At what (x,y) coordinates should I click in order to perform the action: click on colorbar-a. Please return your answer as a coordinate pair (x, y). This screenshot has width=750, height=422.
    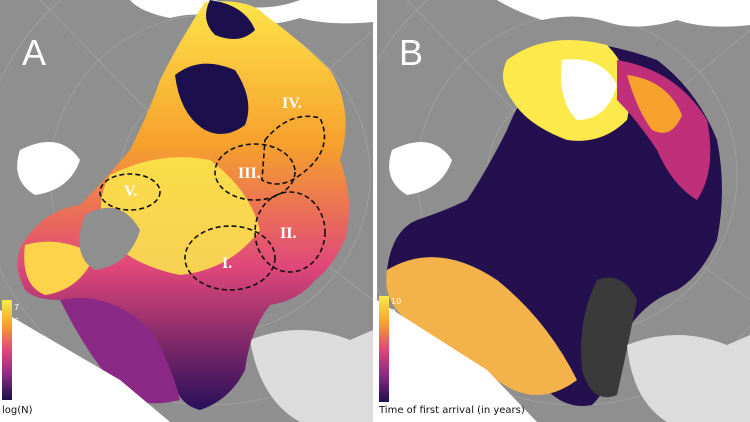
    Looking at the image, I should click on (7, 350).